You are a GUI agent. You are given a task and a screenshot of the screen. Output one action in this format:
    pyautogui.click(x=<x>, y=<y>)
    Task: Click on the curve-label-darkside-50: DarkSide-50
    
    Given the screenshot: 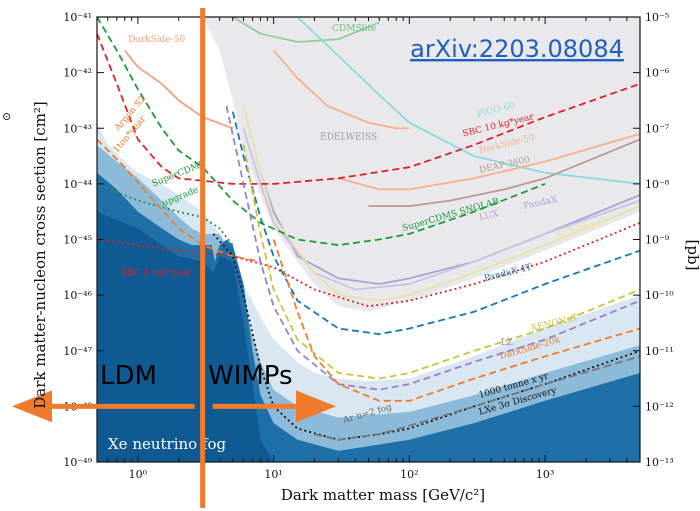 What is the action you would take?
    pyautogui.click(x=156, y=40)
    